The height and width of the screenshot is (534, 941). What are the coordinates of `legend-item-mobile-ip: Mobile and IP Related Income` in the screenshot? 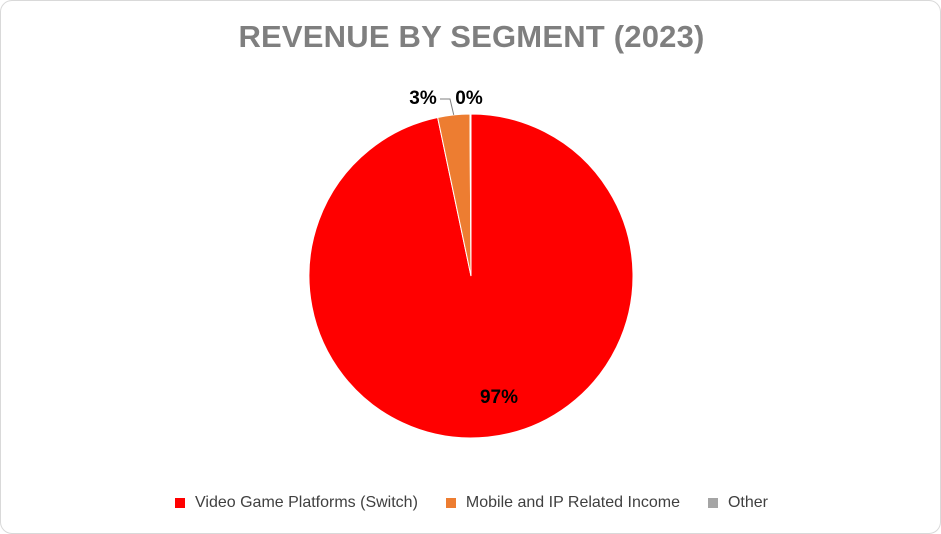 It's located at (562, 503).